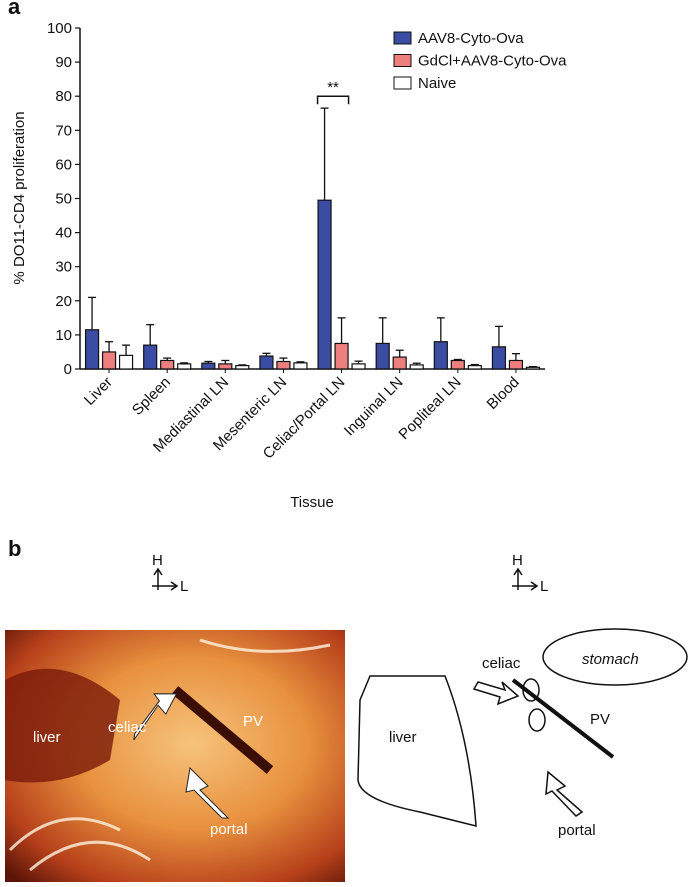 Image resolution: width=700 pixels, height=887 pixels. What do you see at coordinates (127, 727) in the screenshot?
I see `photo-label: celiac` at bounding box center [127, 727].